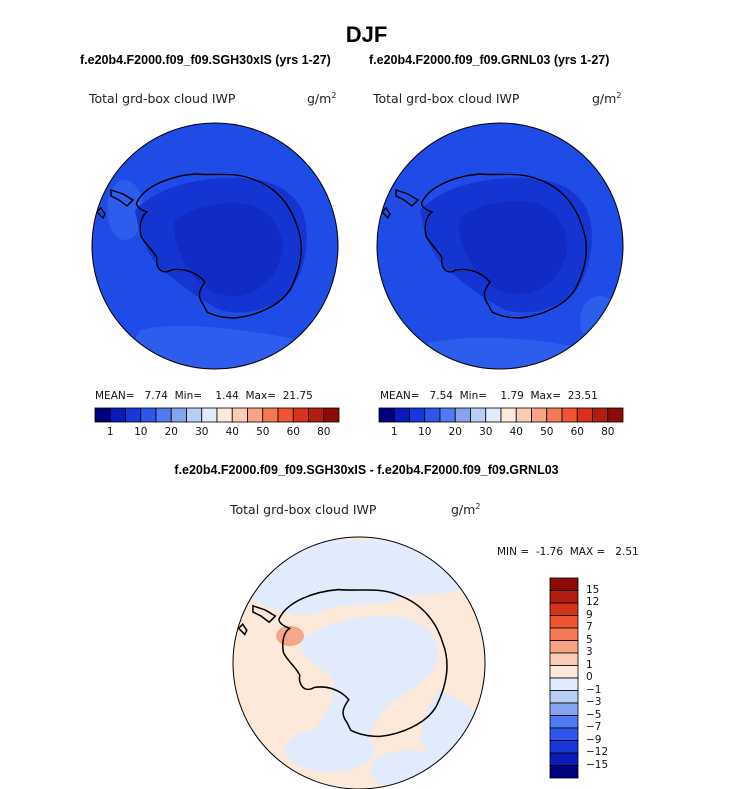  Describe the element at coordinates (593, 602) in the screenshot. I see `diff-colorbar-tick-label: 12` at that location.